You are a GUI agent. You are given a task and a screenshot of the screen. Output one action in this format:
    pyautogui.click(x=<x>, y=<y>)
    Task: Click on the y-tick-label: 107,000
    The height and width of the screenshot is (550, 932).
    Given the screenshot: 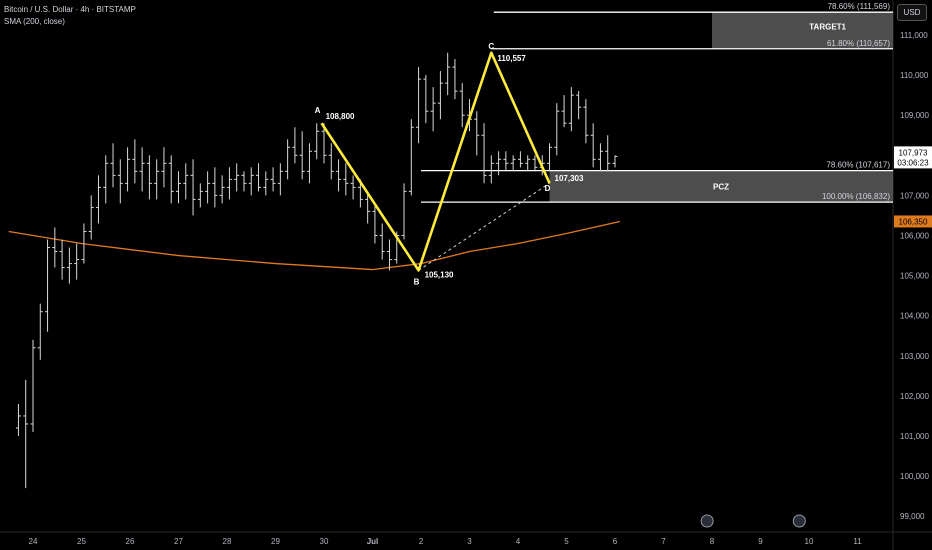 What is the action you would take?
    pyautogui.click(x=914, y=195)
    